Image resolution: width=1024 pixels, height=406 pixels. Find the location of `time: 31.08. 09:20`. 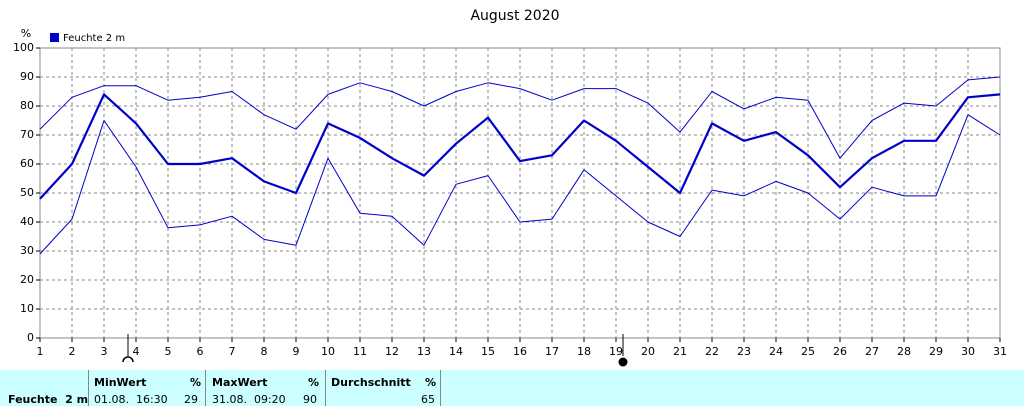

time: 31.08. 09:20 is located at coordinates (249, 399).